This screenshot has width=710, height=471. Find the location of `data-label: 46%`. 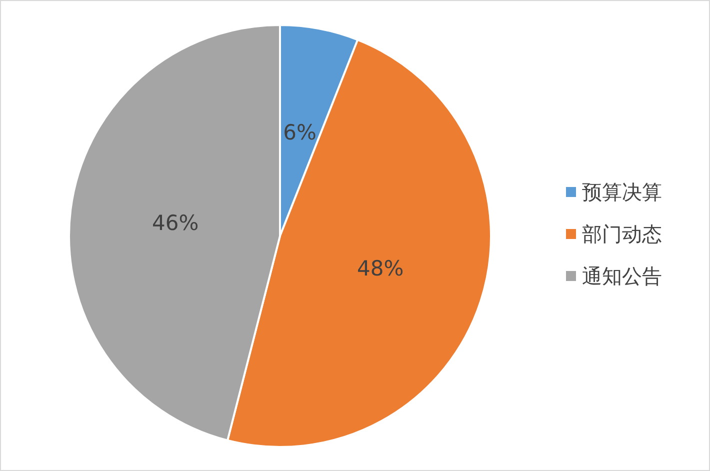

data-label: 46% is located at coordinates (175, 222).